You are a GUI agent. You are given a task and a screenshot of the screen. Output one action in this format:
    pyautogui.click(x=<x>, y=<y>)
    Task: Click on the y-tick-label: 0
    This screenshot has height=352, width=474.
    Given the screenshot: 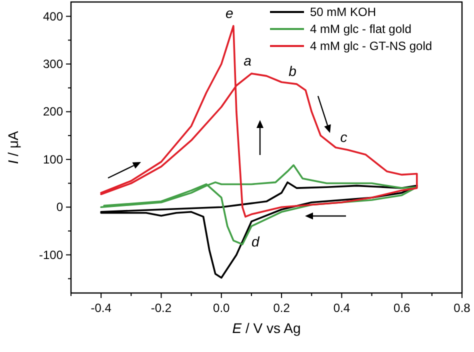 What is the action you would take?
    pyautogui.click(x=60, y=207)
    